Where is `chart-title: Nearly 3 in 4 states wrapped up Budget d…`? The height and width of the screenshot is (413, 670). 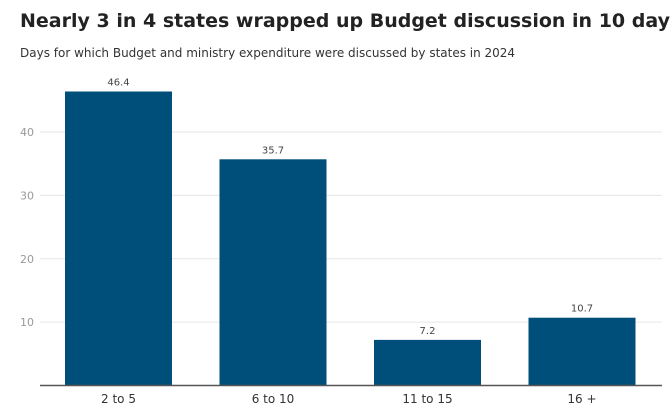
chart-title: Nearly 3 in 4 states wrapped up Budget d… is located at coordinates (345, 21).